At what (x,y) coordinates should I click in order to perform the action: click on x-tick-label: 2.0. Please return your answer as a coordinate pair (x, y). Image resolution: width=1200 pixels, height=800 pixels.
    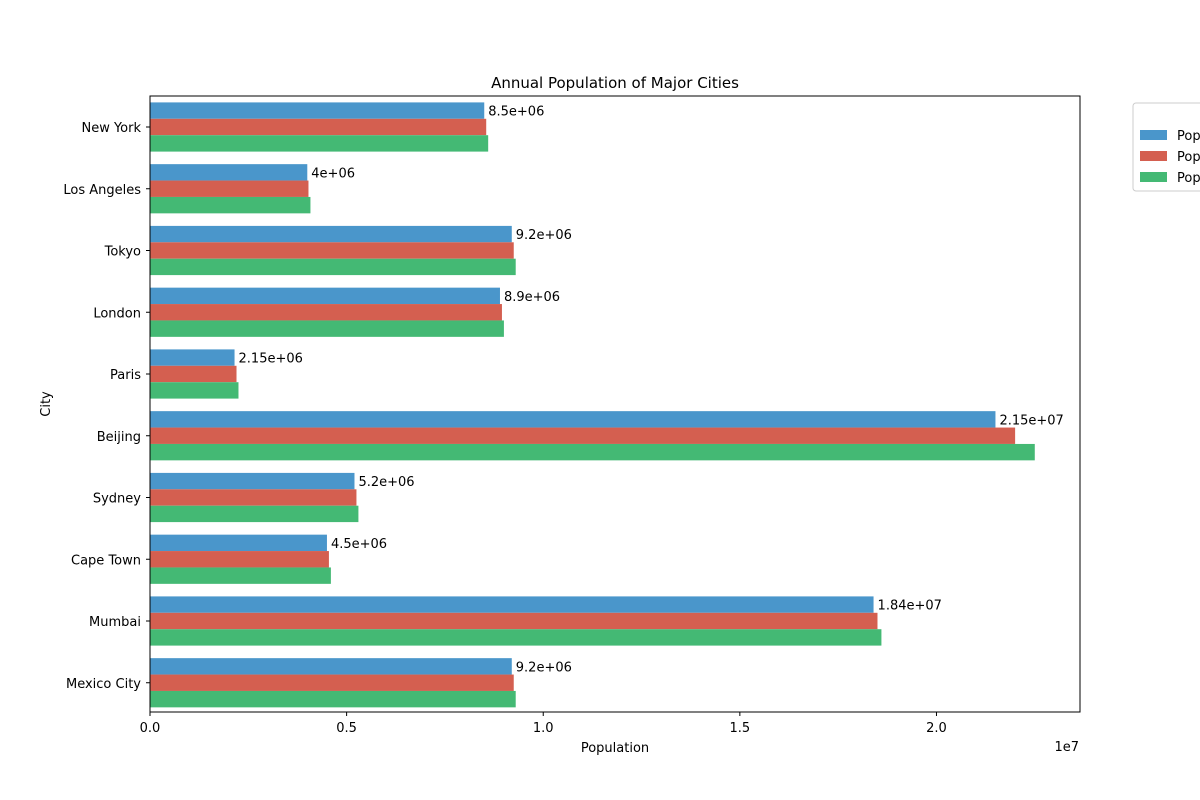
    Looking at the image, I should click on (936, 728).